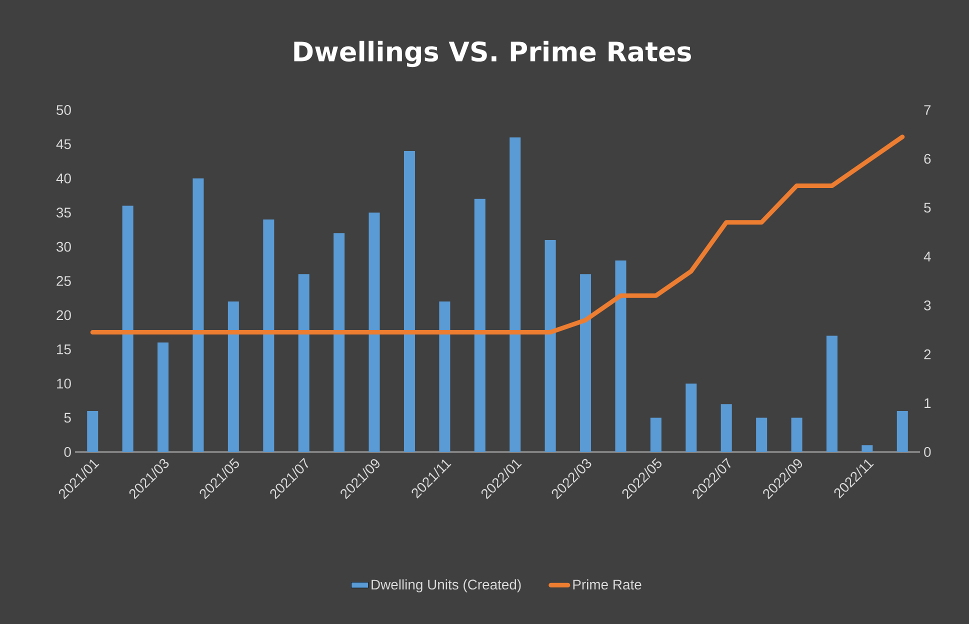 The height and width of the screenshot is (624, 969). I want to click on y2-tick-label: 1, so click(927, 403).